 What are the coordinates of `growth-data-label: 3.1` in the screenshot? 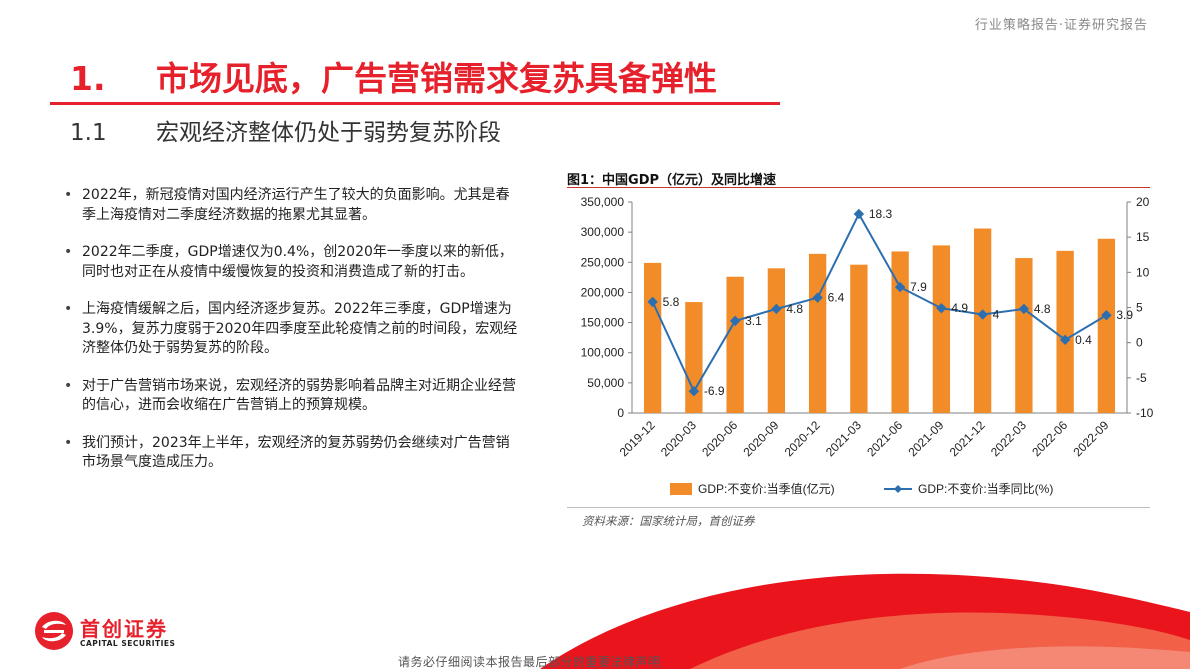 It's located at (753, 321).